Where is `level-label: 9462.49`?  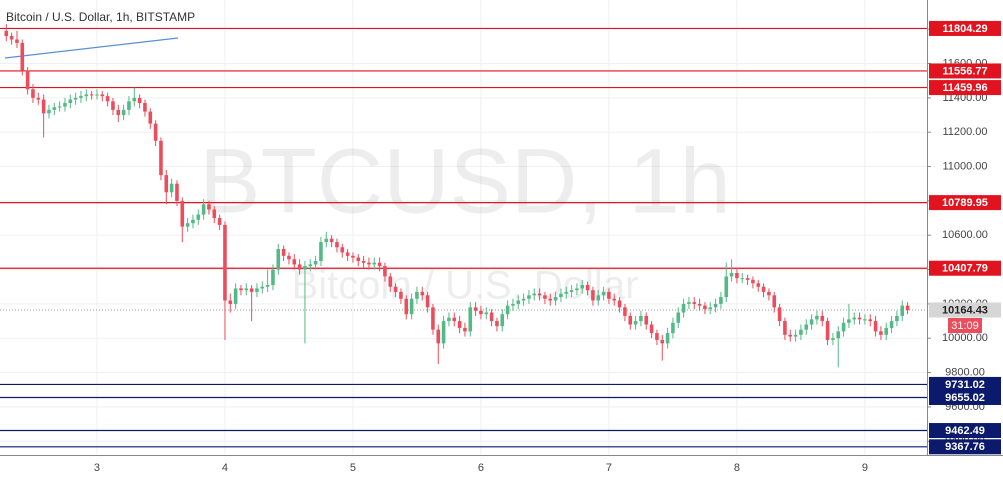
level-label: 9462.49 is located at coordinates (965, 431).